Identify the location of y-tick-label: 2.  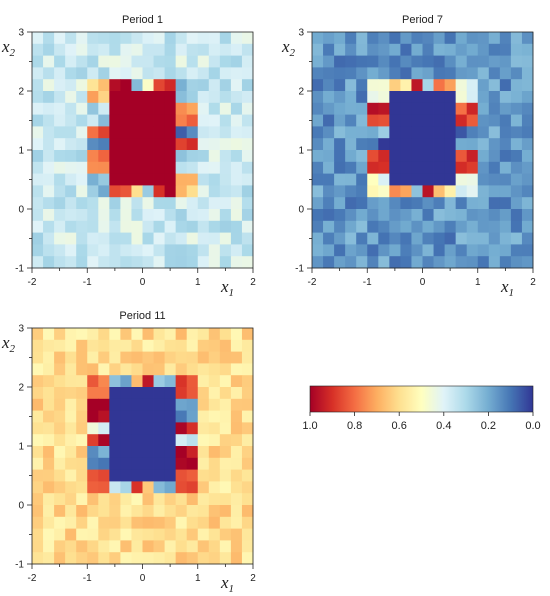
(21, 388).